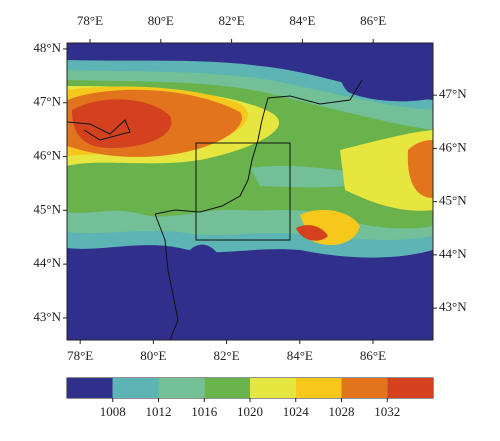  I want to click on colorbar-label: 1008, so click(113, 411).